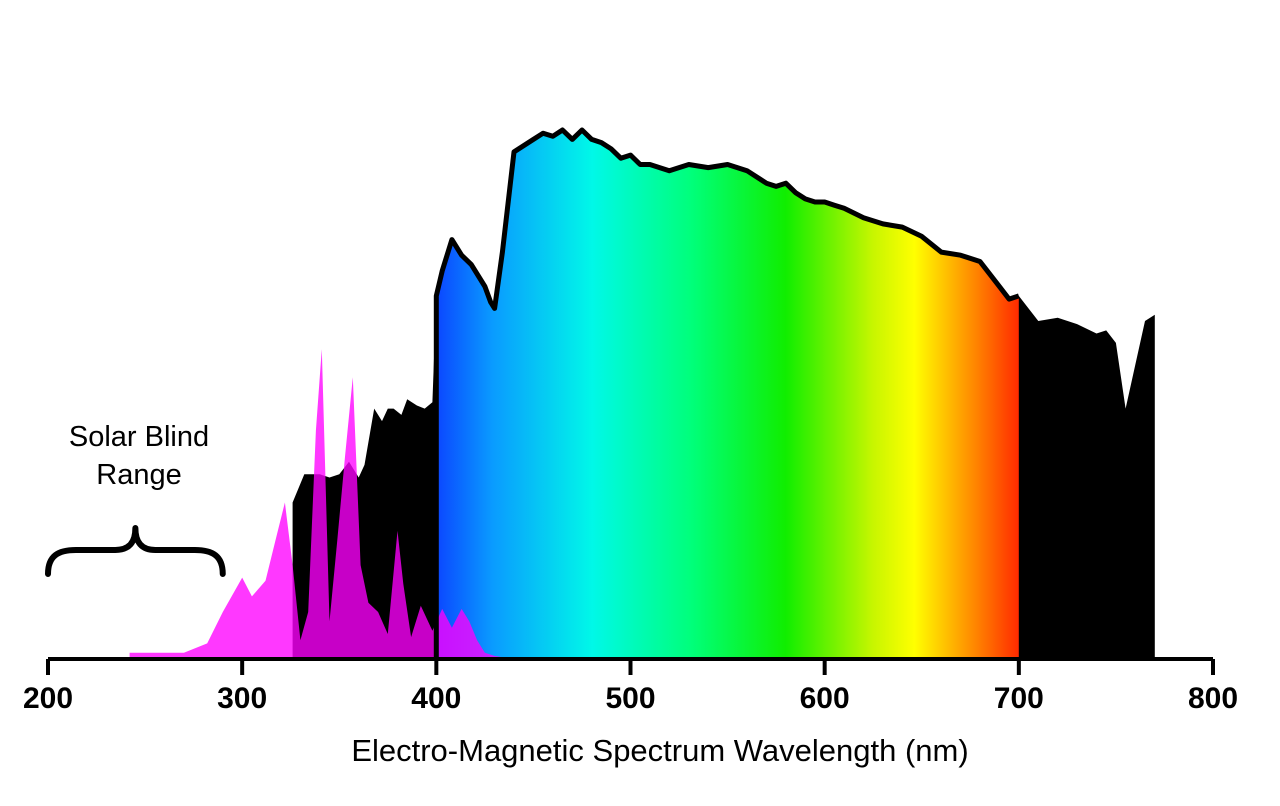 The height and width of the screenshot is (806, 1280). Describe the element at coordinates (321, 504) in the screenshot. I see `series-magenta-emission` at that location.